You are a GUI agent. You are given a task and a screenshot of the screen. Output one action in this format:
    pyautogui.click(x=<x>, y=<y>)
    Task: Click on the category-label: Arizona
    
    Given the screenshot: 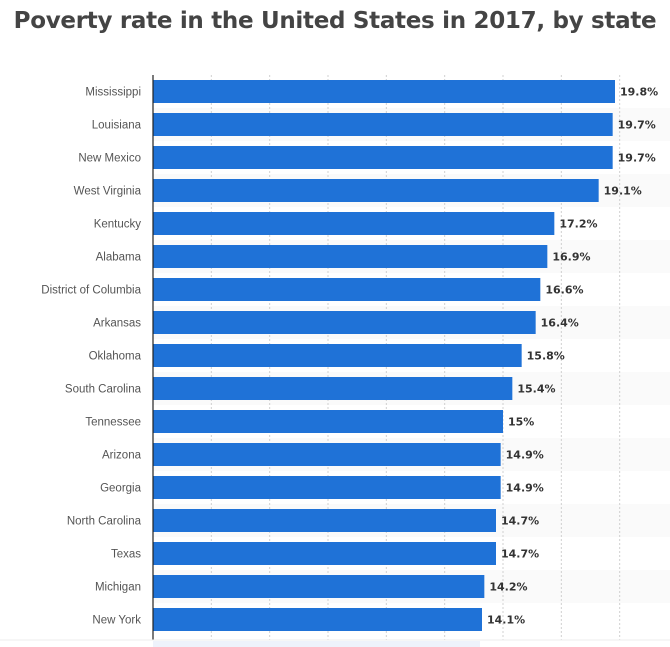 What is the action you would take?
    pyautogui.click(x=122, y=456)
    